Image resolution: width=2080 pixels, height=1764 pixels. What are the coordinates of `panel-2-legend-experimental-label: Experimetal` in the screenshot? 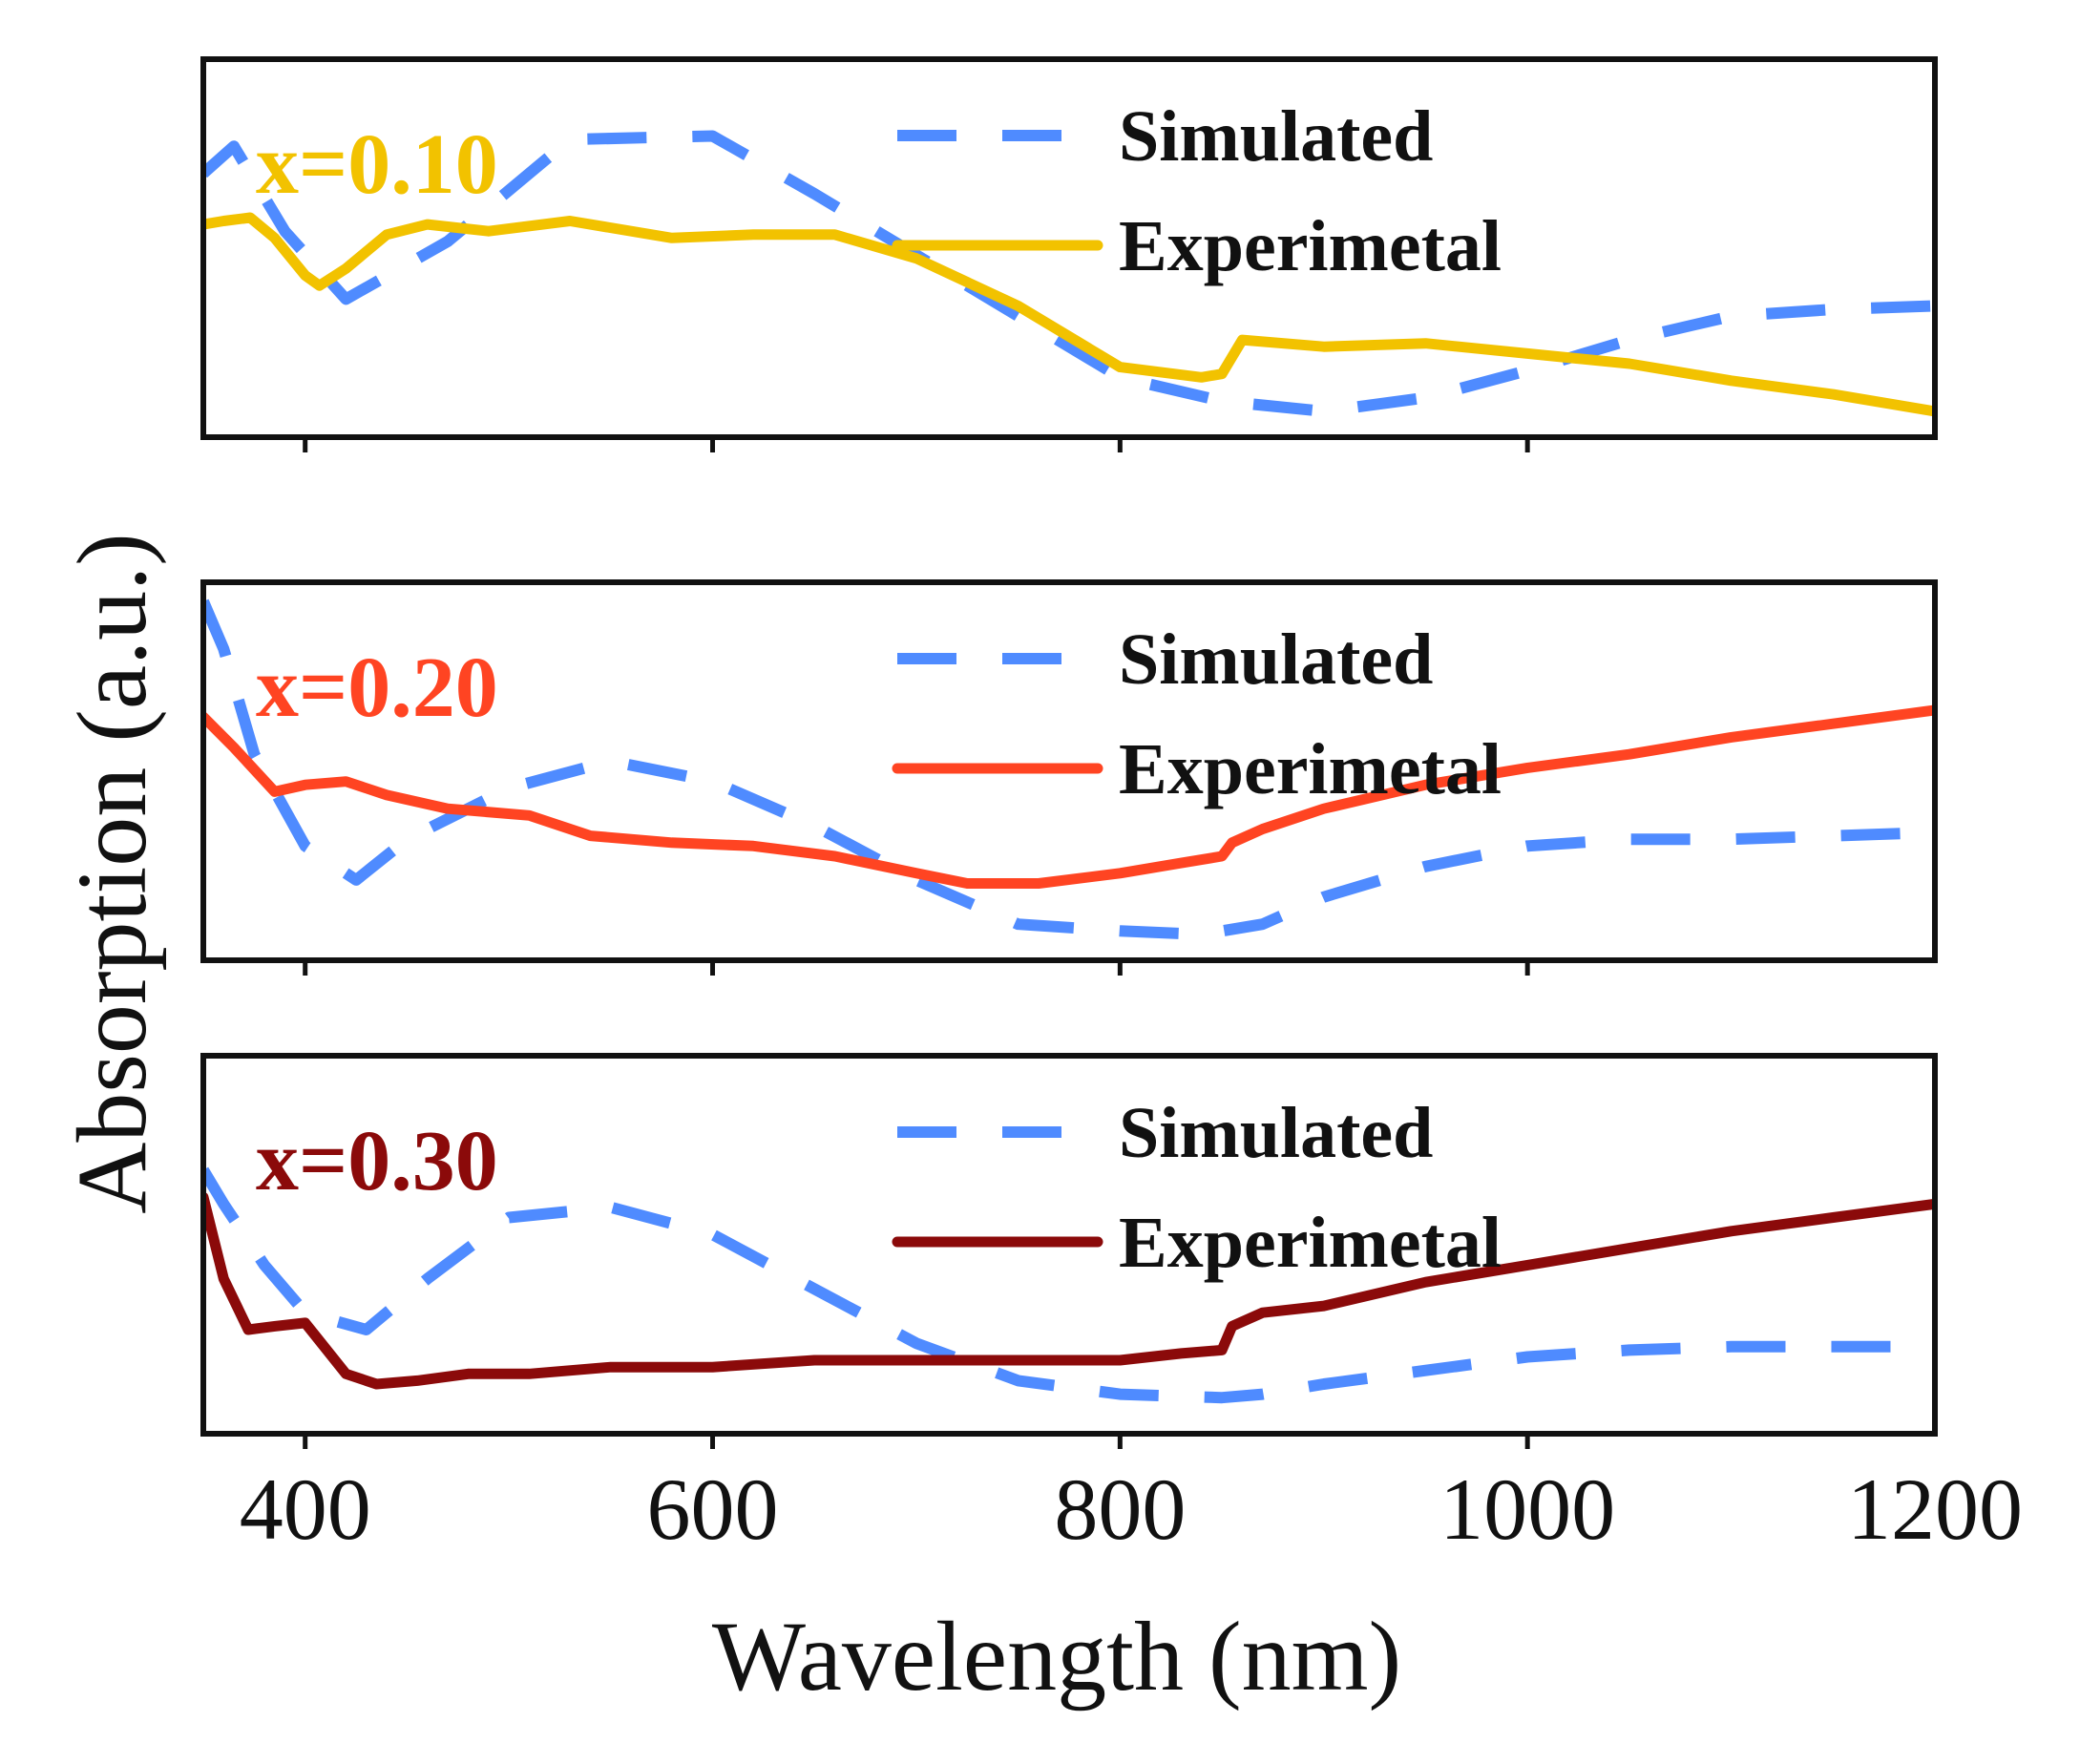 It's located at (1310, 769).